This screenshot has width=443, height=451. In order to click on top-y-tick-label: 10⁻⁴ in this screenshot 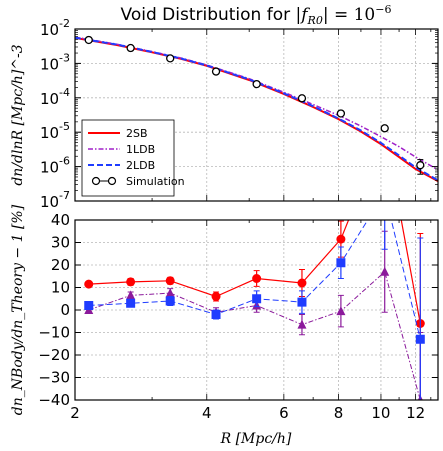, I will do `click(55, 97)`.